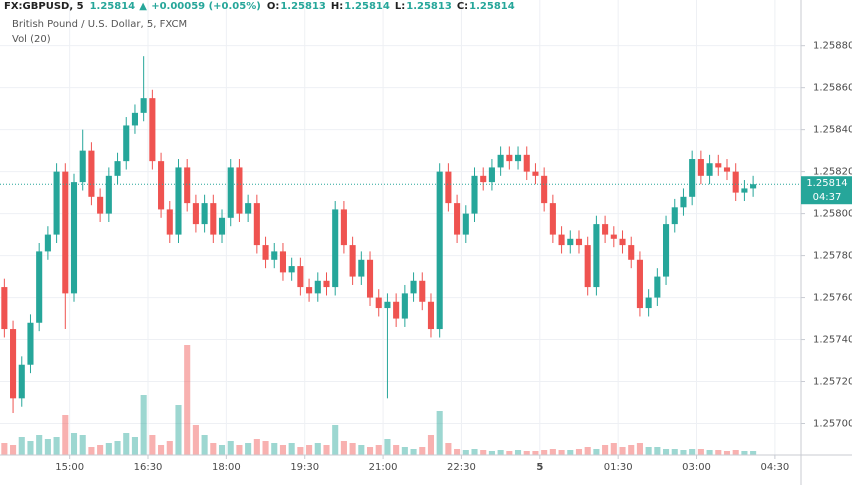  I want to click on x-tick-label: 19:30, so click(304, 467).